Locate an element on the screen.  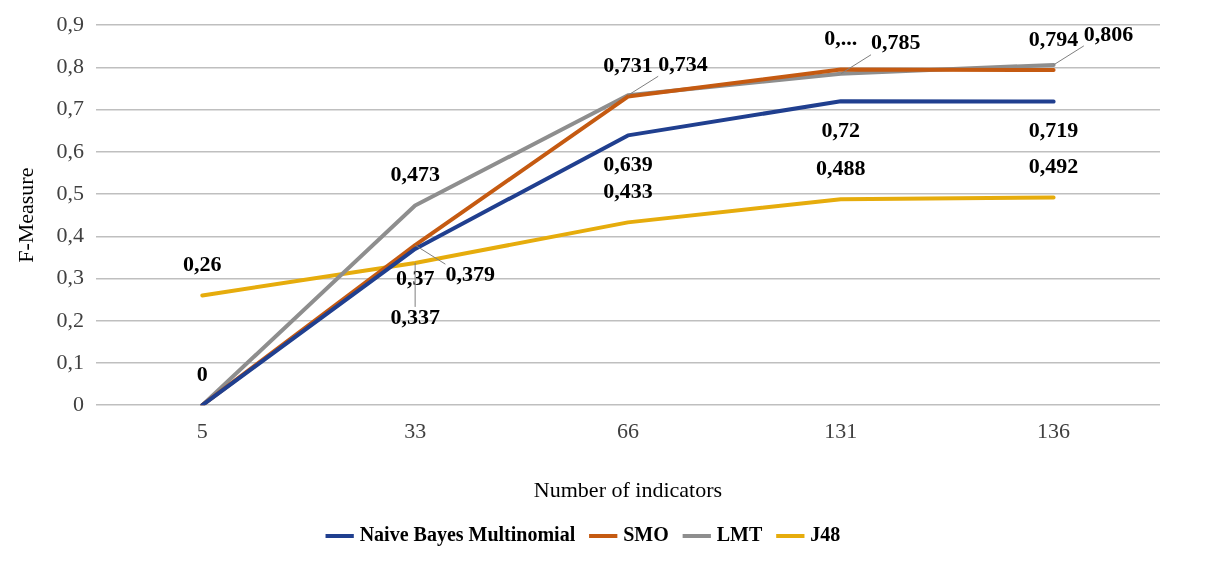
x-tick-label: 5 is located at coordinates (202, 431).